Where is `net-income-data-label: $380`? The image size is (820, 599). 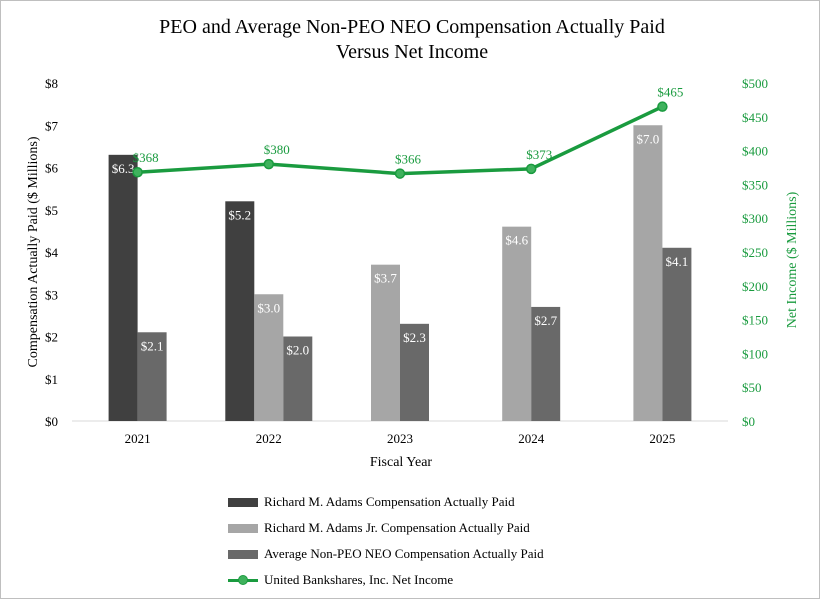 net-income-data-label: $380 is located at coordinates (277, 149).